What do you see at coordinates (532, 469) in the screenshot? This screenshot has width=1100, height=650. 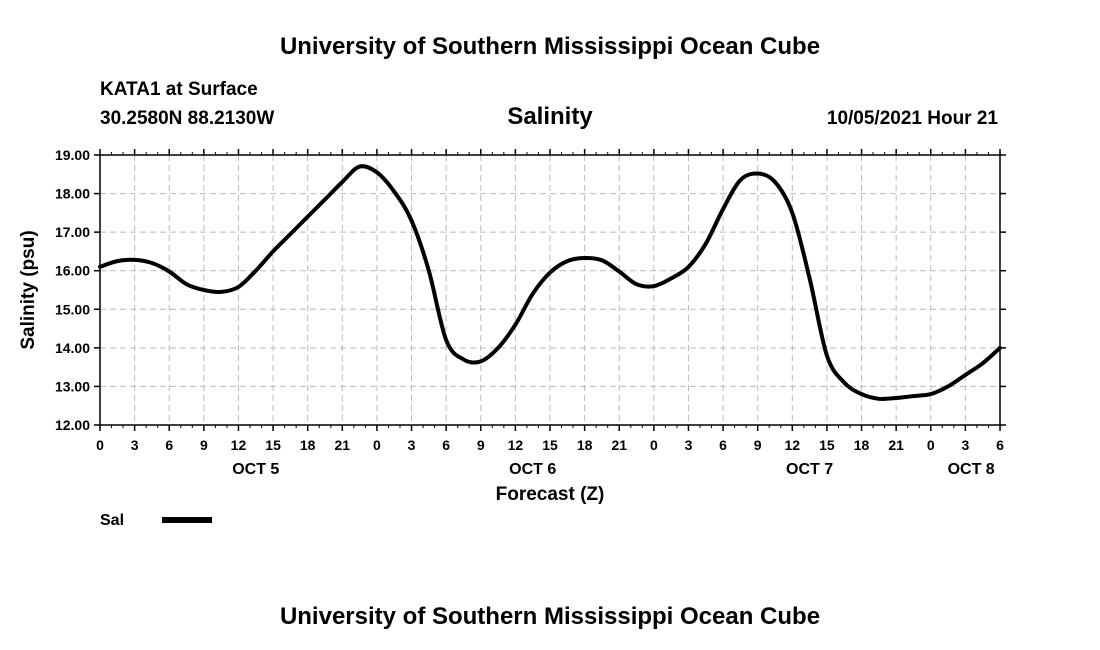 I see `day-label: OCT 6` at bounding box center [532, 469].